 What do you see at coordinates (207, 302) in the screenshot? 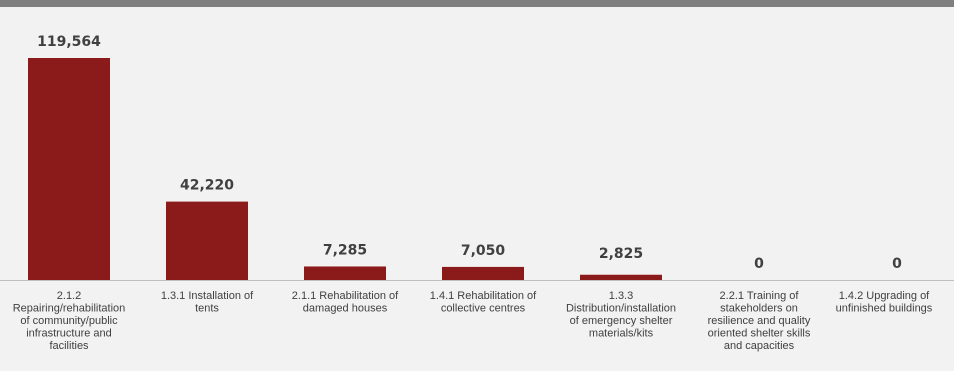
I see `category-label-1: 1.3.1 Installation of tents` at bounding box center [207, 302].